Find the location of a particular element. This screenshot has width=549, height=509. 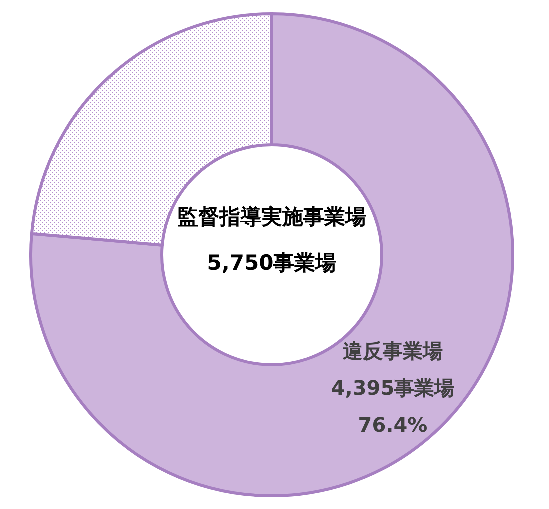

data-label: 76.4% is located at coordinates (393, 425).